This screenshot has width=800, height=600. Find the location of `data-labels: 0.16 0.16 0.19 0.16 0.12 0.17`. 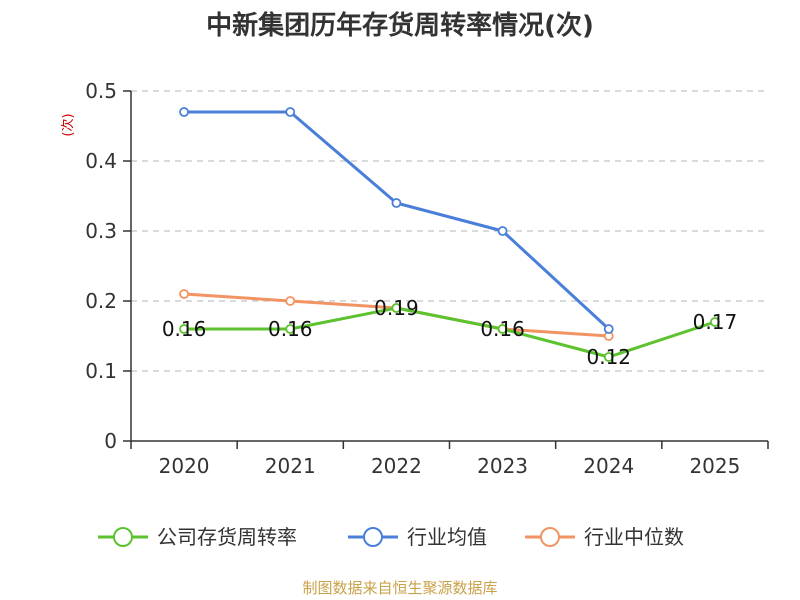

data-labels: 0.16 0.16 0.19 0.16 0.12 0.17 is located at coordinates (449, 332).